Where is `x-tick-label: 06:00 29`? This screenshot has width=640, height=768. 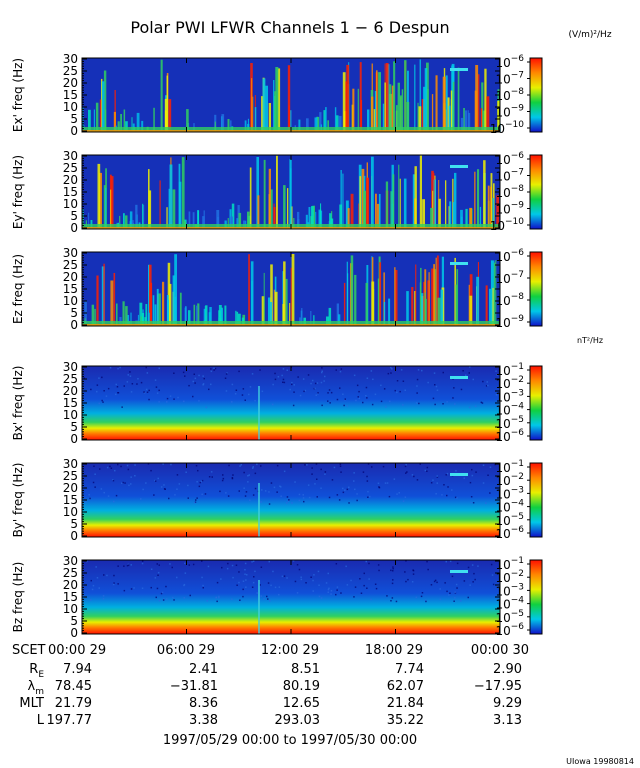
x-tick-label: 06:00 29 is located at coordinates (186, 650).